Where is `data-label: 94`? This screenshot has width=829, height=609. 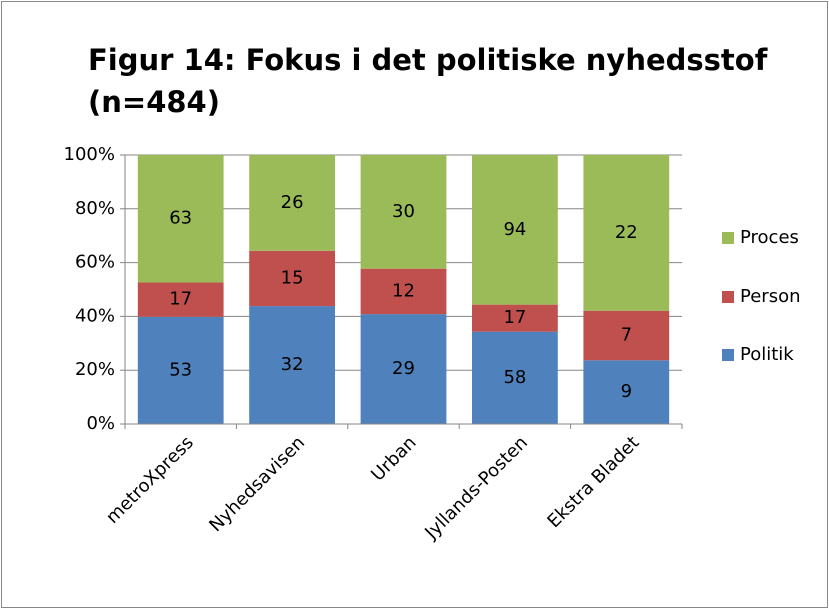
data-label: 94 is located at coordinates (514, 229).